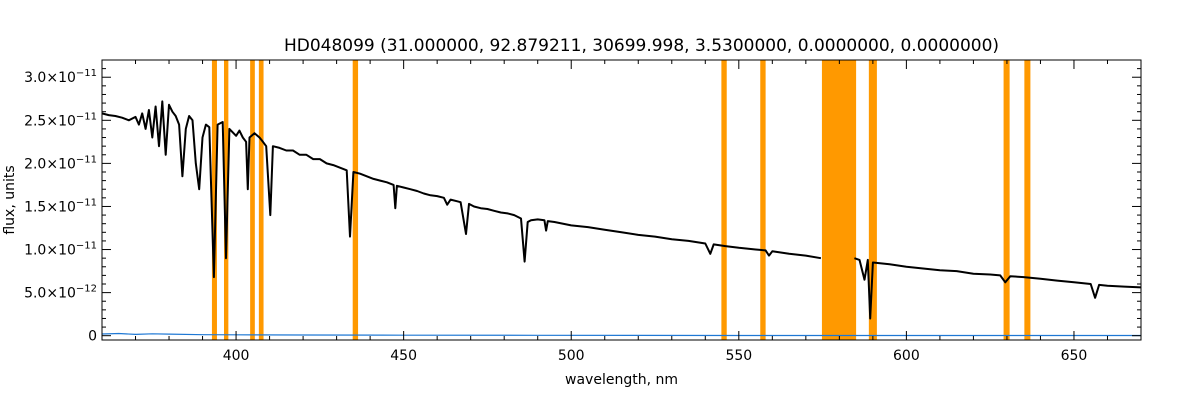 This screenshot has width=1200, height=400. What do you see at coordinates (60, 206) in the screenshot?
I see `y-tick-label: 1.5×10⁻¹¹` at bounding box center [60, 206].